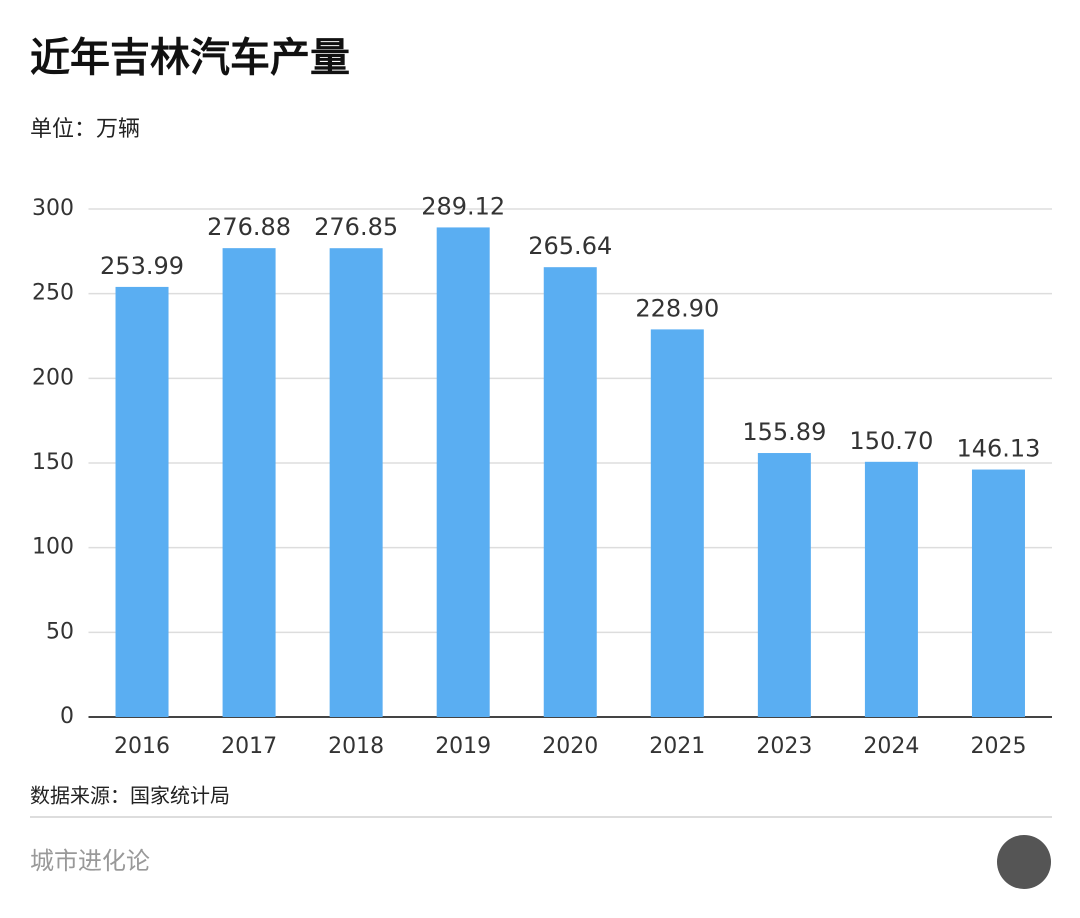 This screenshot has width=1080, height=918. Describe the element at coordinates (53, 377) in the screenshot. I see `y-tick-label: 200` at that location.